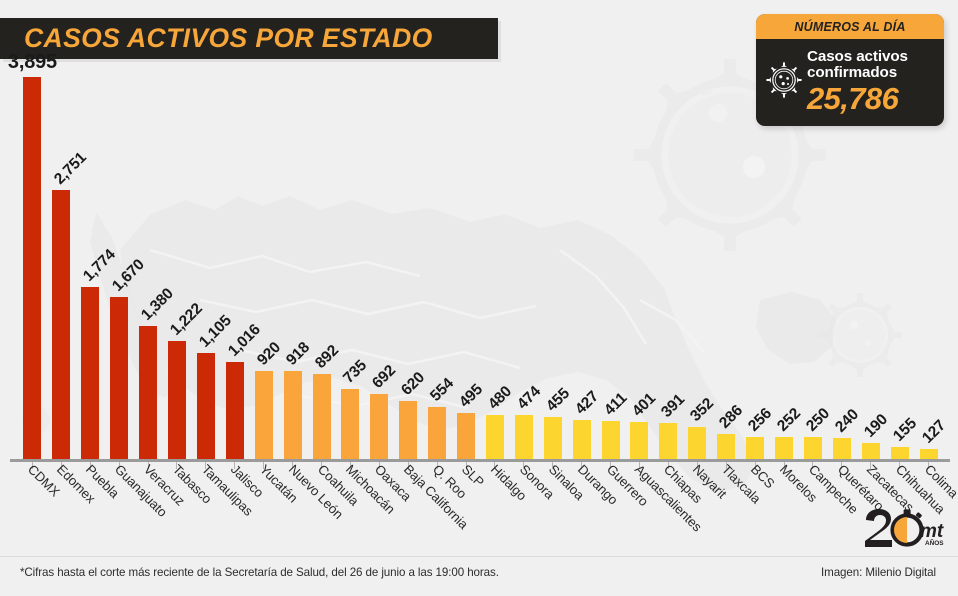  I want to click on coronavirus-icon, so click(783, 82).